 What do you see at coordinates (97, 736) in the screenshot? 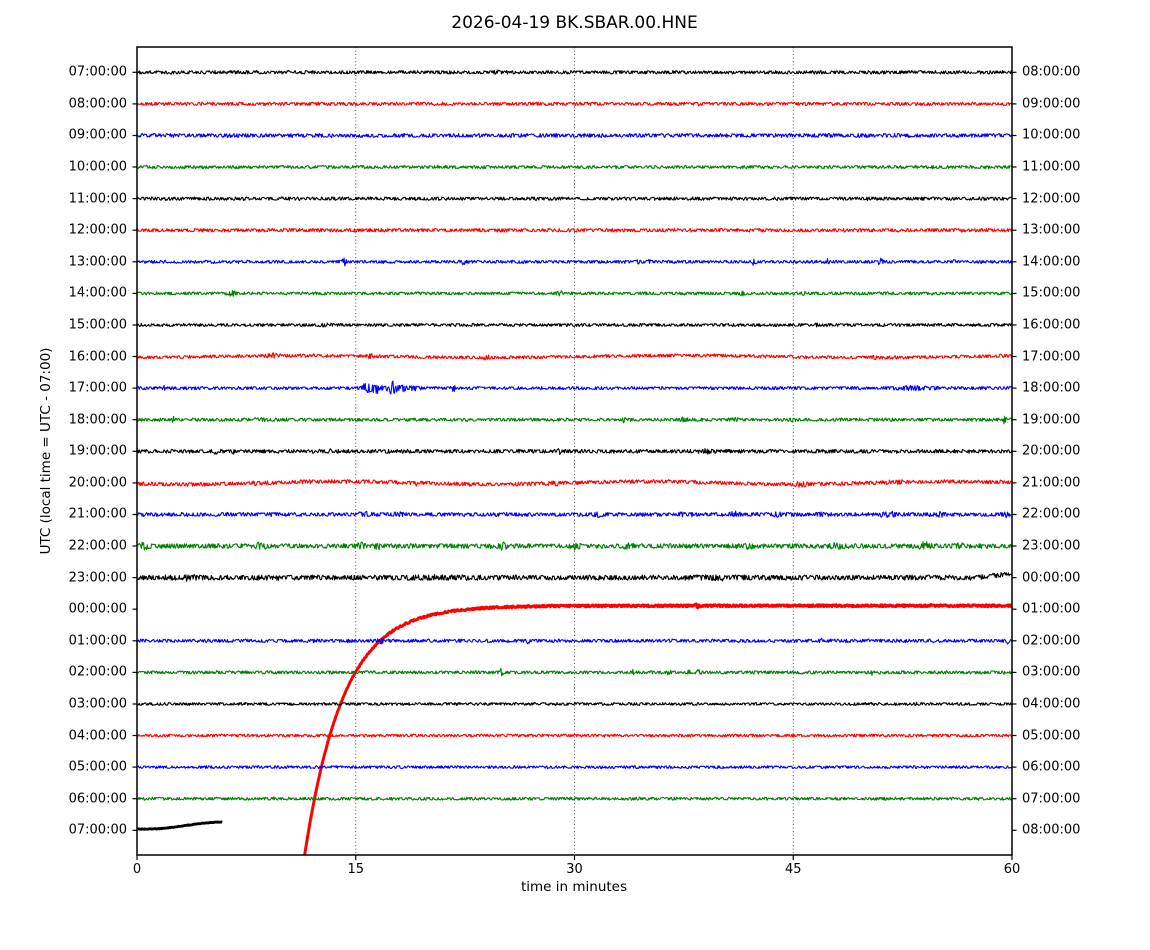
I see `utc-time-label: 04:00:00` at bounding box center [97, 736].